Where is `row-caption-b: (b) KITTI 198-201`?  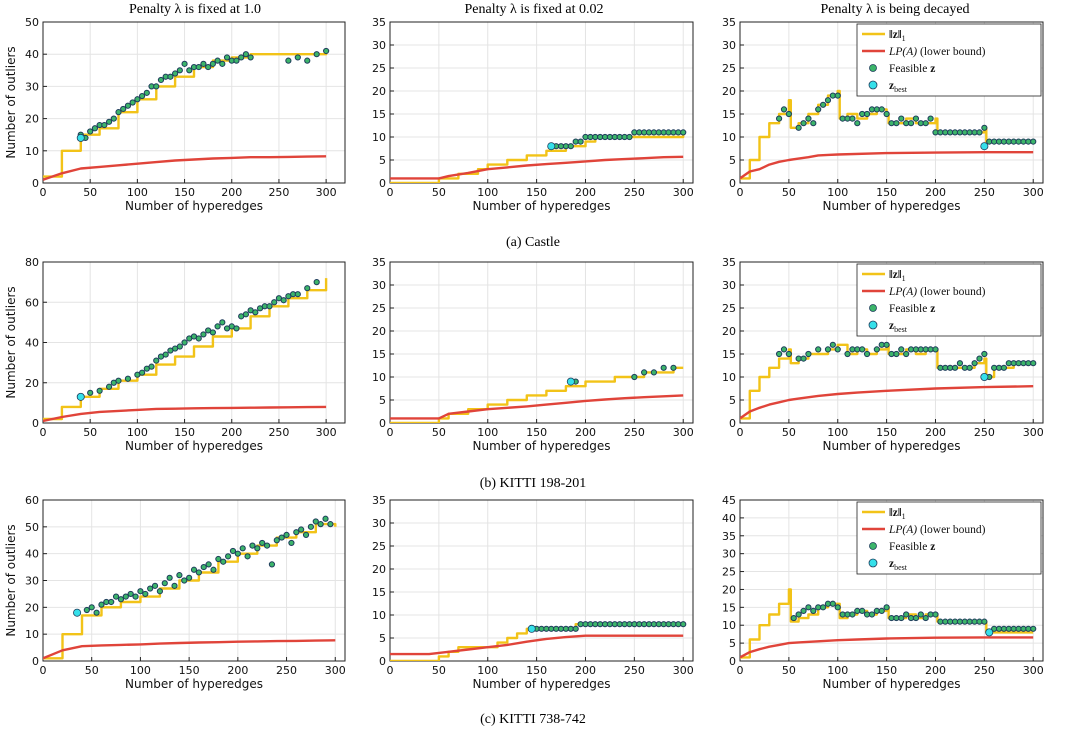
row-caption-b: (b) KITTI 198-201 is located at coordinates (533, 483).